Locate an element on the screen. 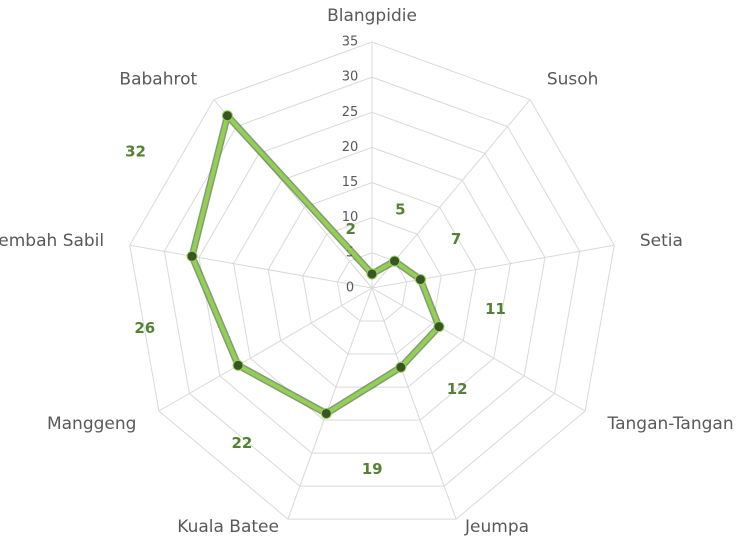 This screenshot has height=539, width=738. tick-label: 0 is located at coordinates (350, 288).